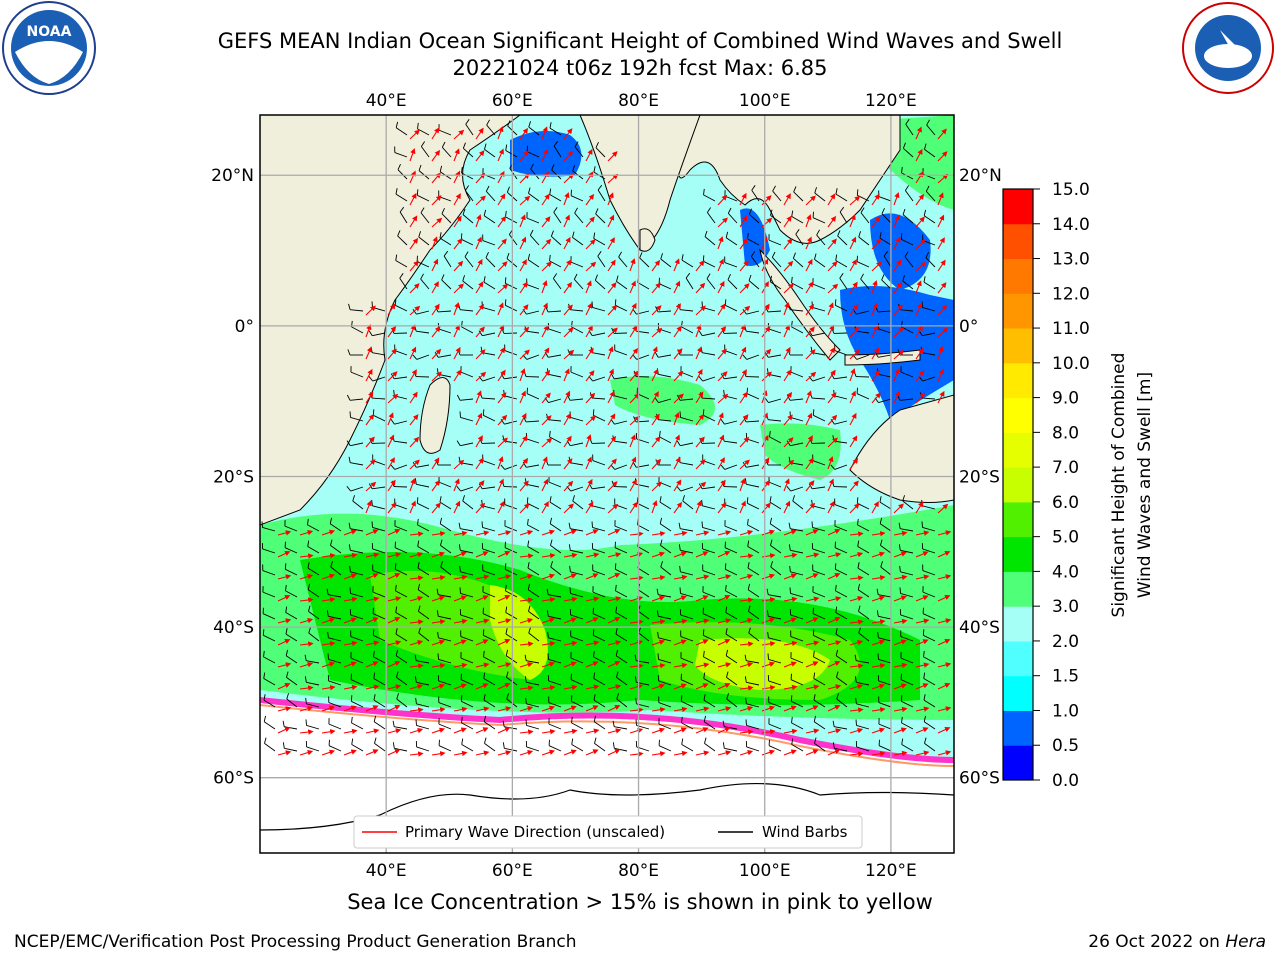 The image size is (1280, 960). What do you see at coordinates (647, 240) in the screenshot?
I see `sri-lanka` at bounding box center [647, 240].